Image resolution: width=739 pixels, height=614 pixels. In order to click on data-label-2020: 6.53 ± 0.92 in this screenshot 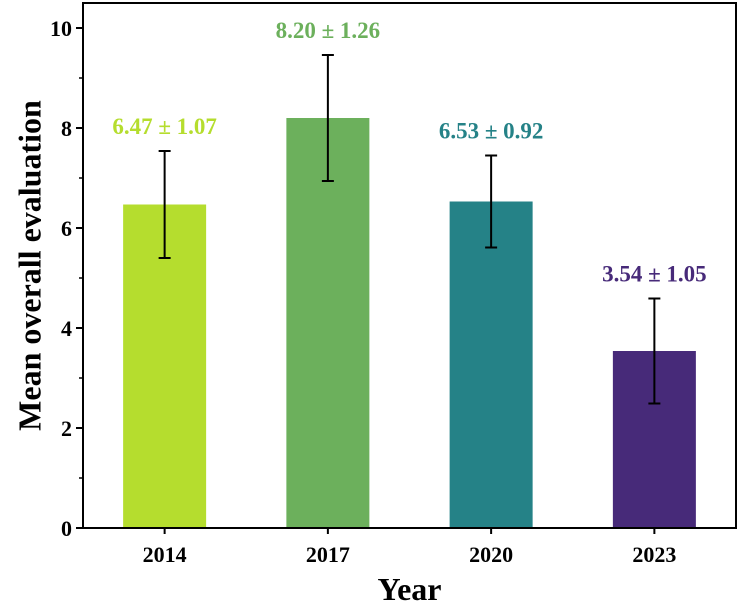, I will do `click(491, 131)`.